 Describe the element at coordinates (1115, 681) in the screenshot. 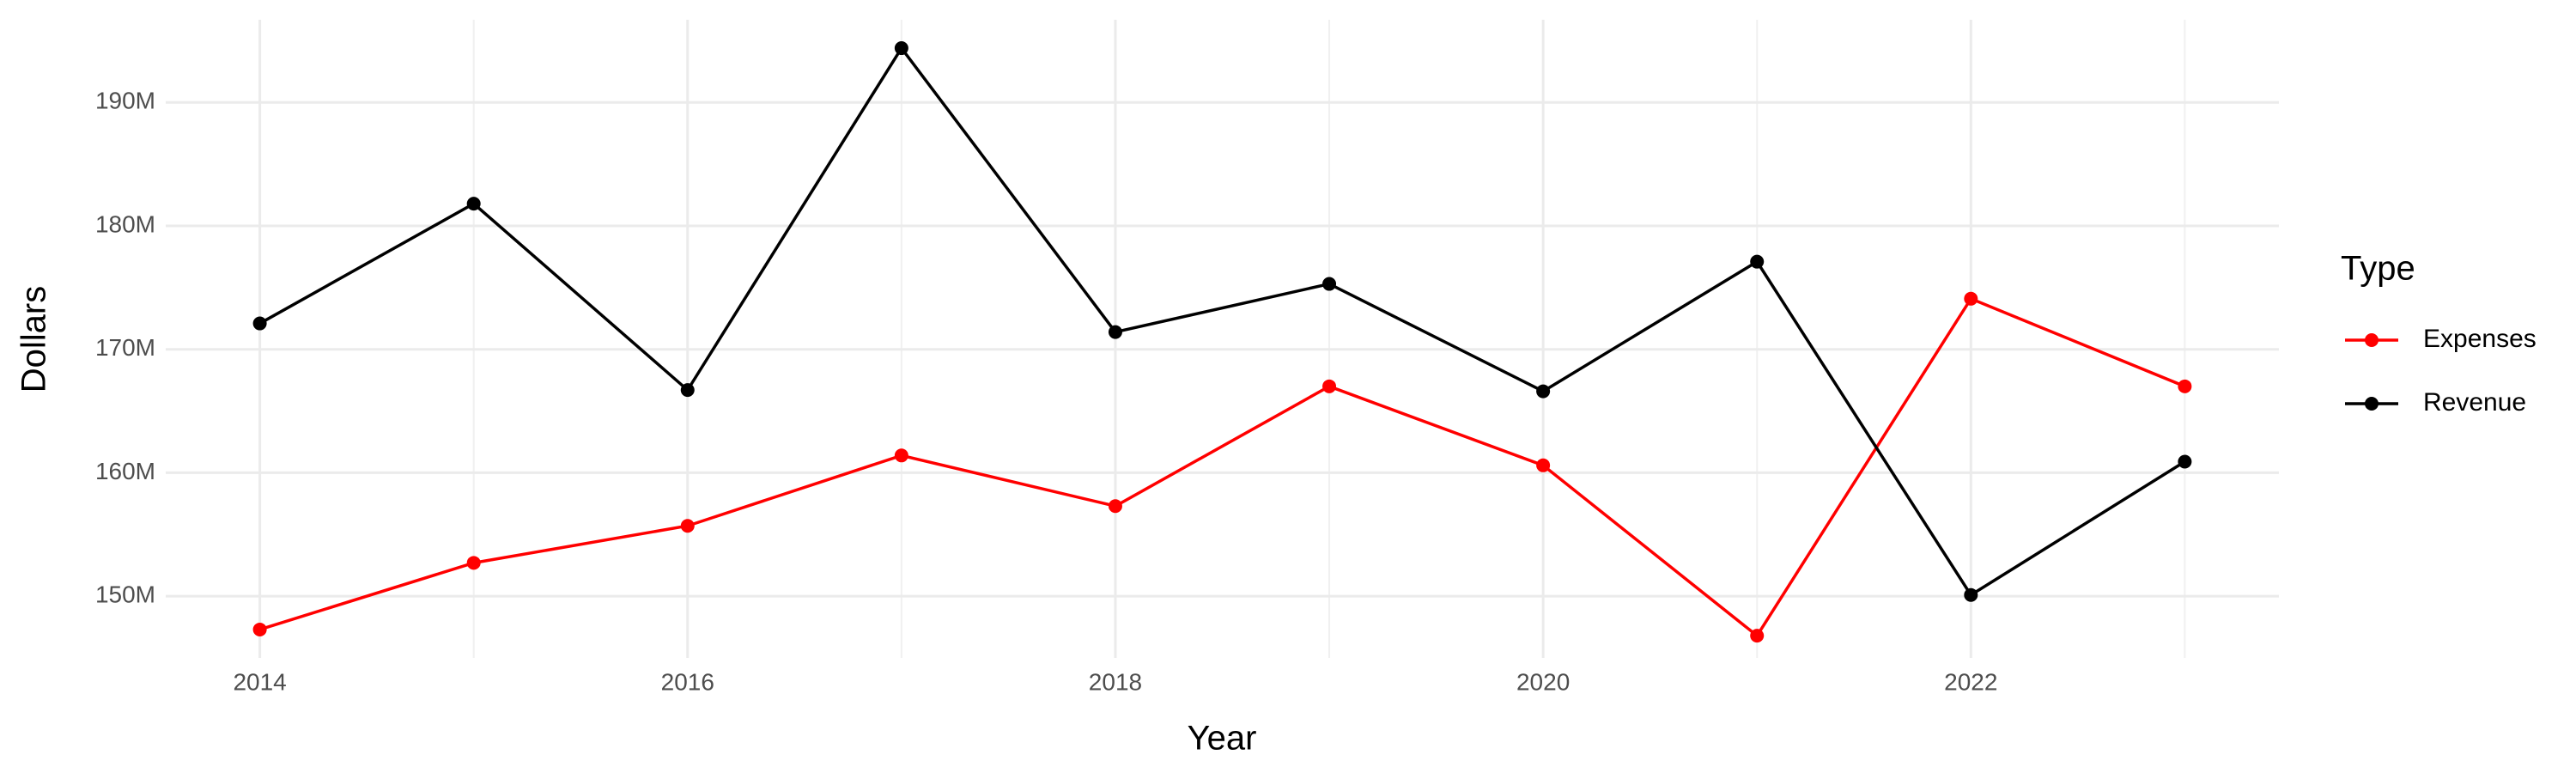

I see `x-tick-label: 2018` at that location.